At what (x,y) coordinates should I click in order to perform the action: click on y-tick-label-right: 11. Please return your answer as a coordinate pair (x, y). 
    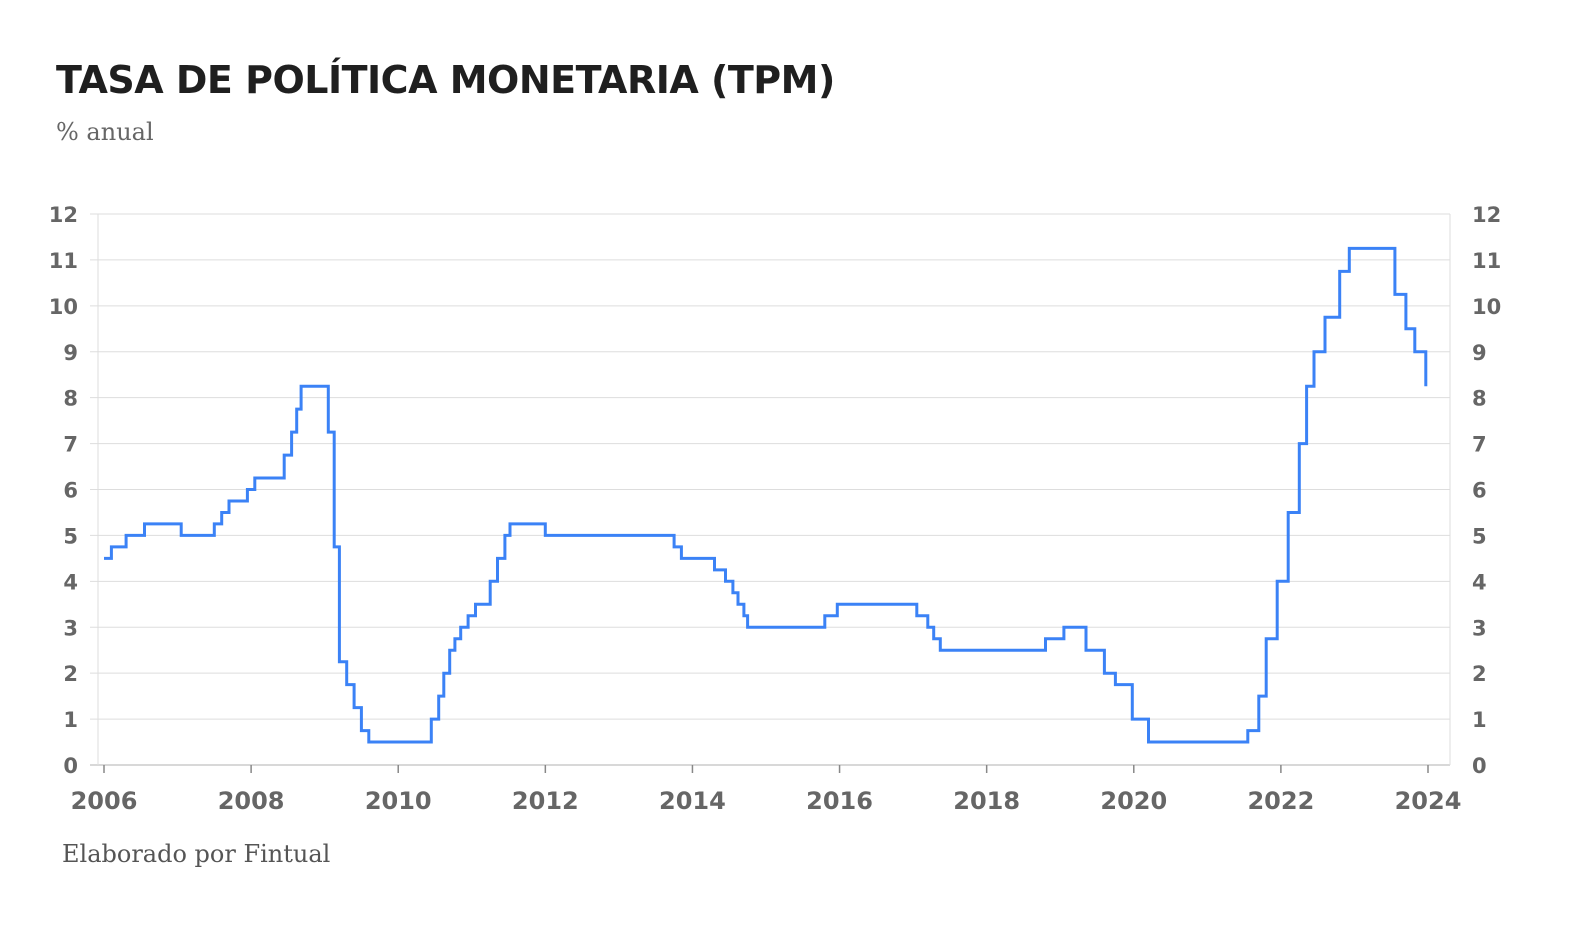
    Looking at the image, I should click on (1486, 261).